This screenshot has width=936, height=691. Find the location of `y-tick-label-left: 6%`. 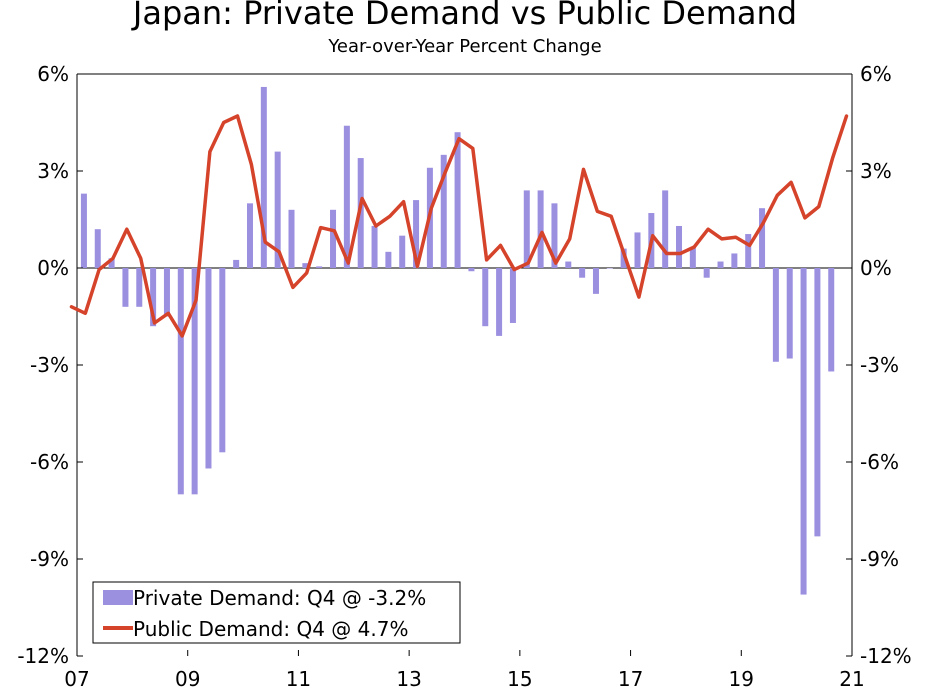

y-tick-label-left: 6% is located at coordinates (53, 74).